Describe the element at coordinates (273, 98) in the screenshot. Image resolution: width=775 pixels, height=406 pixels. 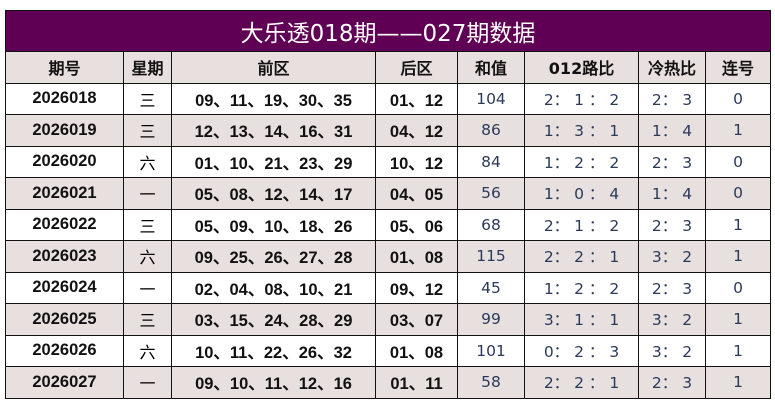
I see `cell-front-zone: 09、11、19、30、35` at that location.